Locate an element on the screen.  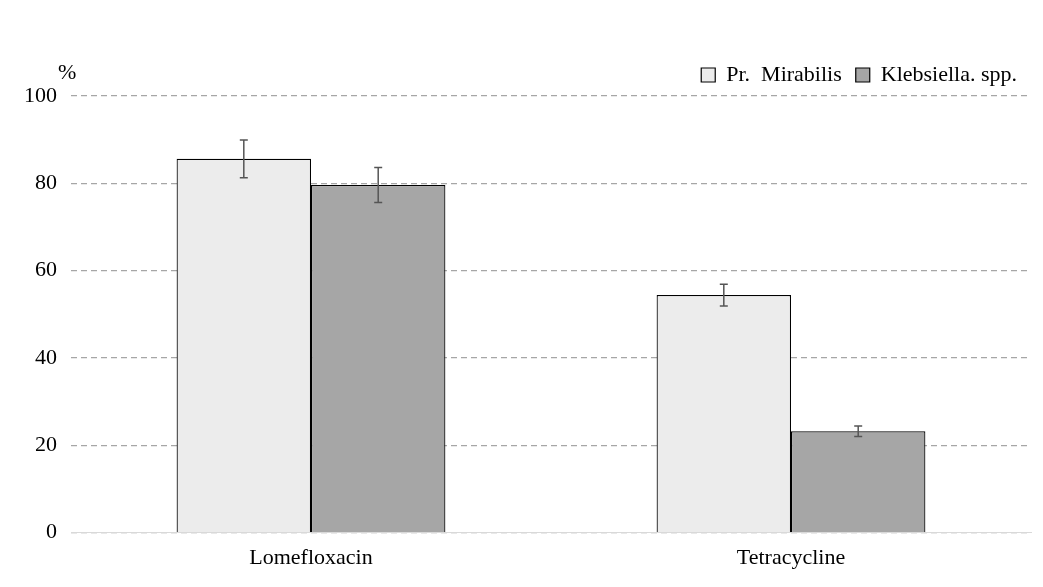
y-tick-label: 100 is located at coordinates (40, 94).